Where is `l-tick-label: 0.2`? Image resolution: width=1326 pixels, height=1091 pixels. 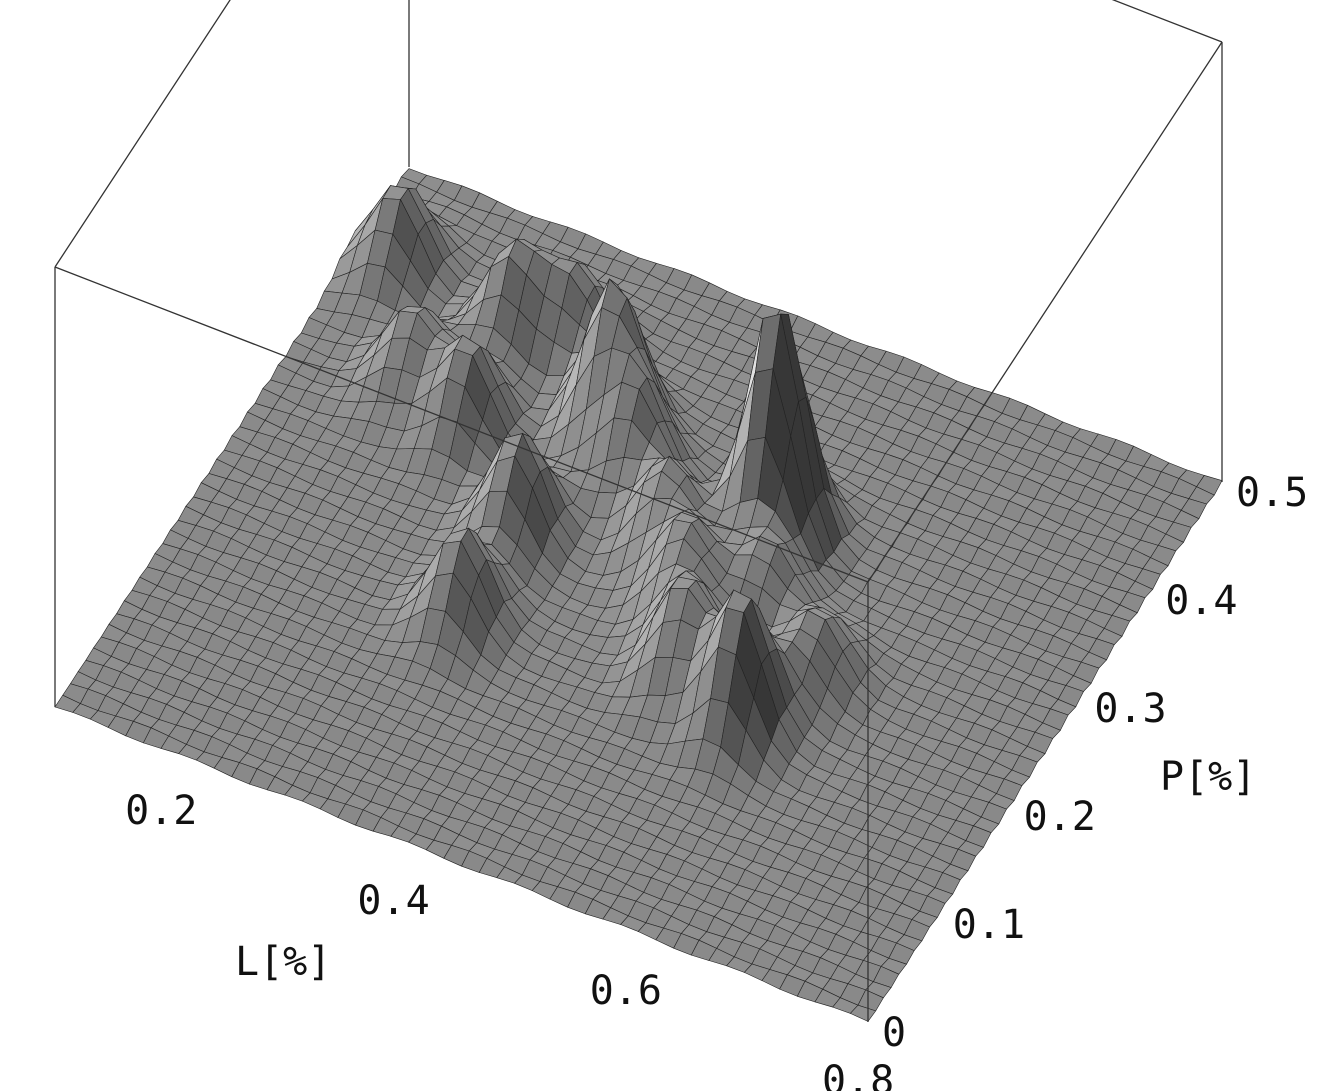 l-tick-label: 0.2 is located at coordinates (161, 811).